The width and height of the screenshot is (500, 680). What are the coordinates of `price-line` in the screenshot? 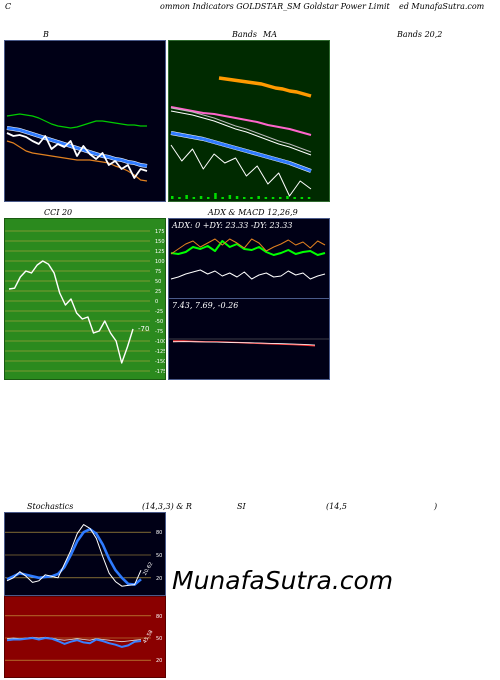 It's located at (241, 170).